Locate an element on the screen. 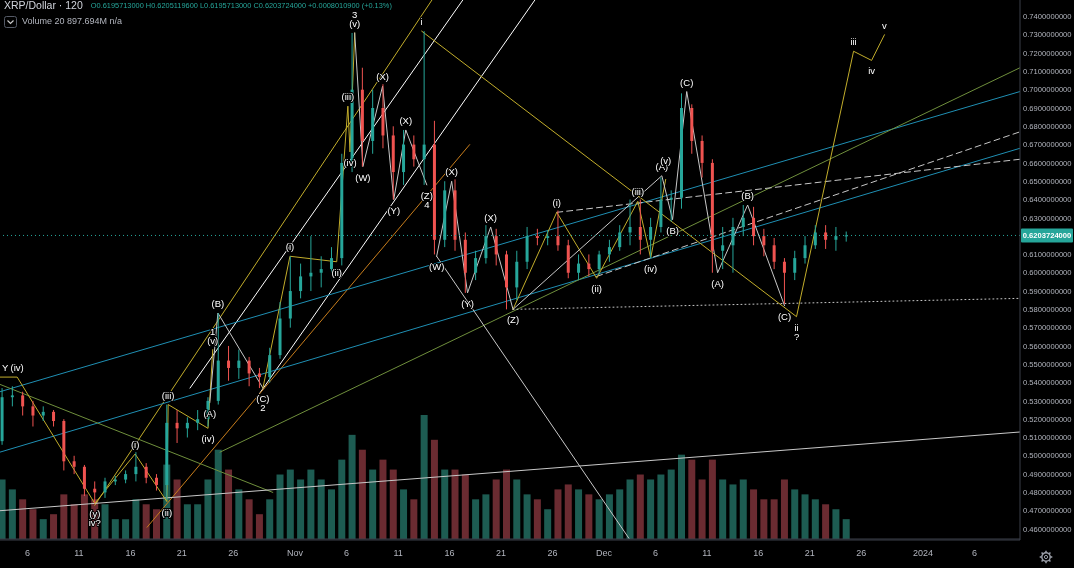  annotation: iv is located at coordinates (872, 70).